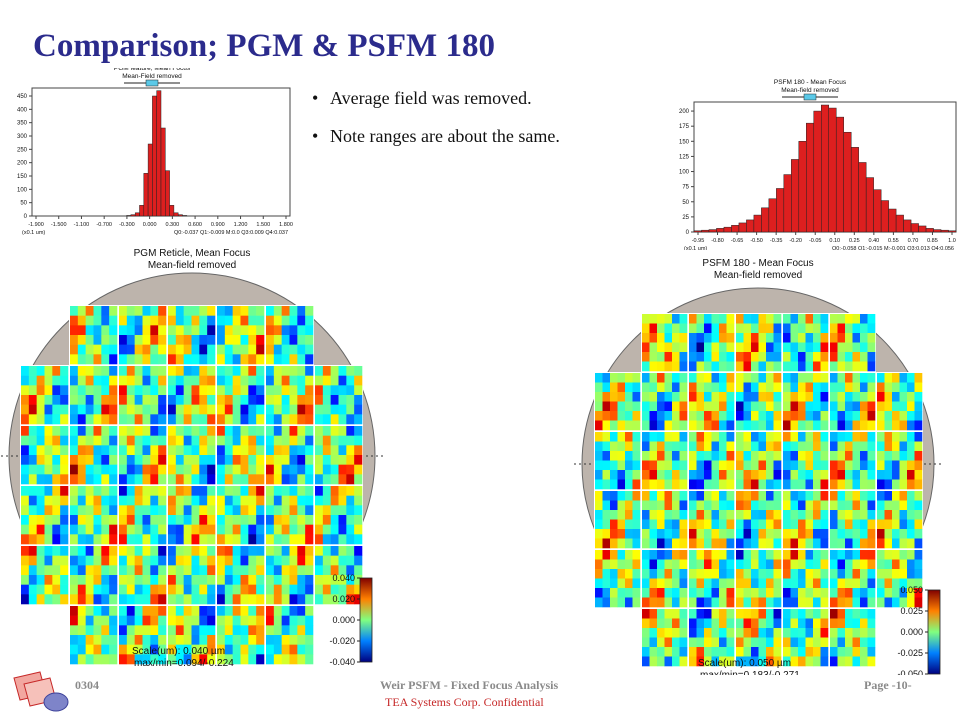 The height and width of the screenshot is (720, 960). I want to click on wafer-title: PGM Reticle, Mean Focus, so click(192, 253).